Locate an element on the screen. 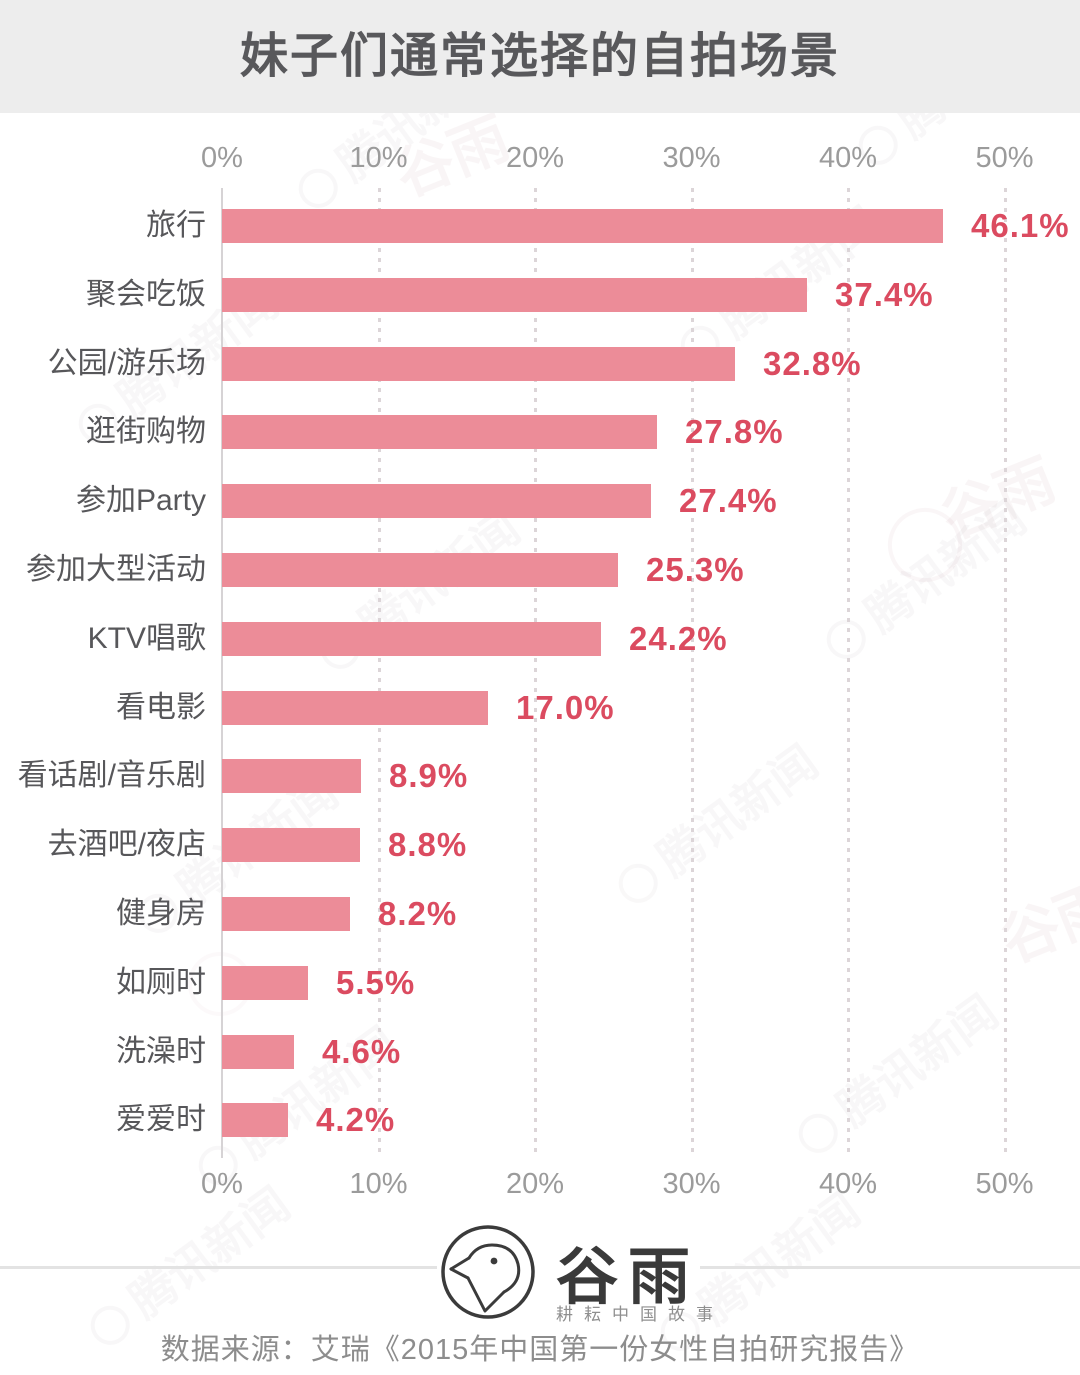 The width and height of the screenshot is (1080, 1375). chart-title: 妹子们通常选择的自拍场景 is located at coordinates (539, 56).